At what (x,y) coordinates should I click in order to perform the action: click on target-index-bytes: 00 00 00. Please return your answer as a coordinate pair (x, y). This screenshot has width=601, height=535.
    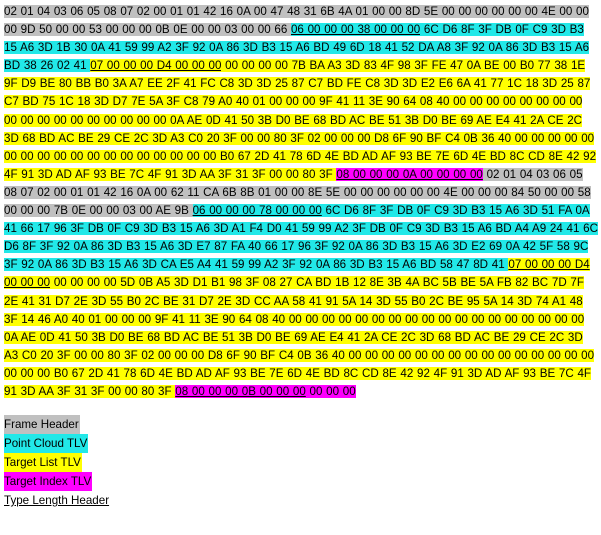
    Looking at the image, I should click on (330, 391).